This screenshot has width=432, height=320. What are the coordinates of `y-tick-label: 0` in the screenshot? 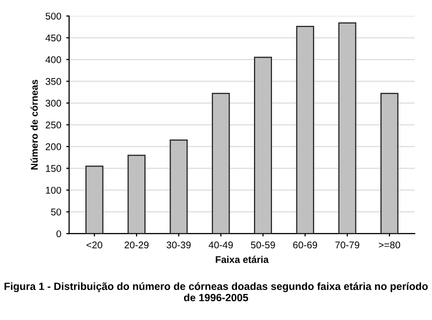 It's located at (59, 234).